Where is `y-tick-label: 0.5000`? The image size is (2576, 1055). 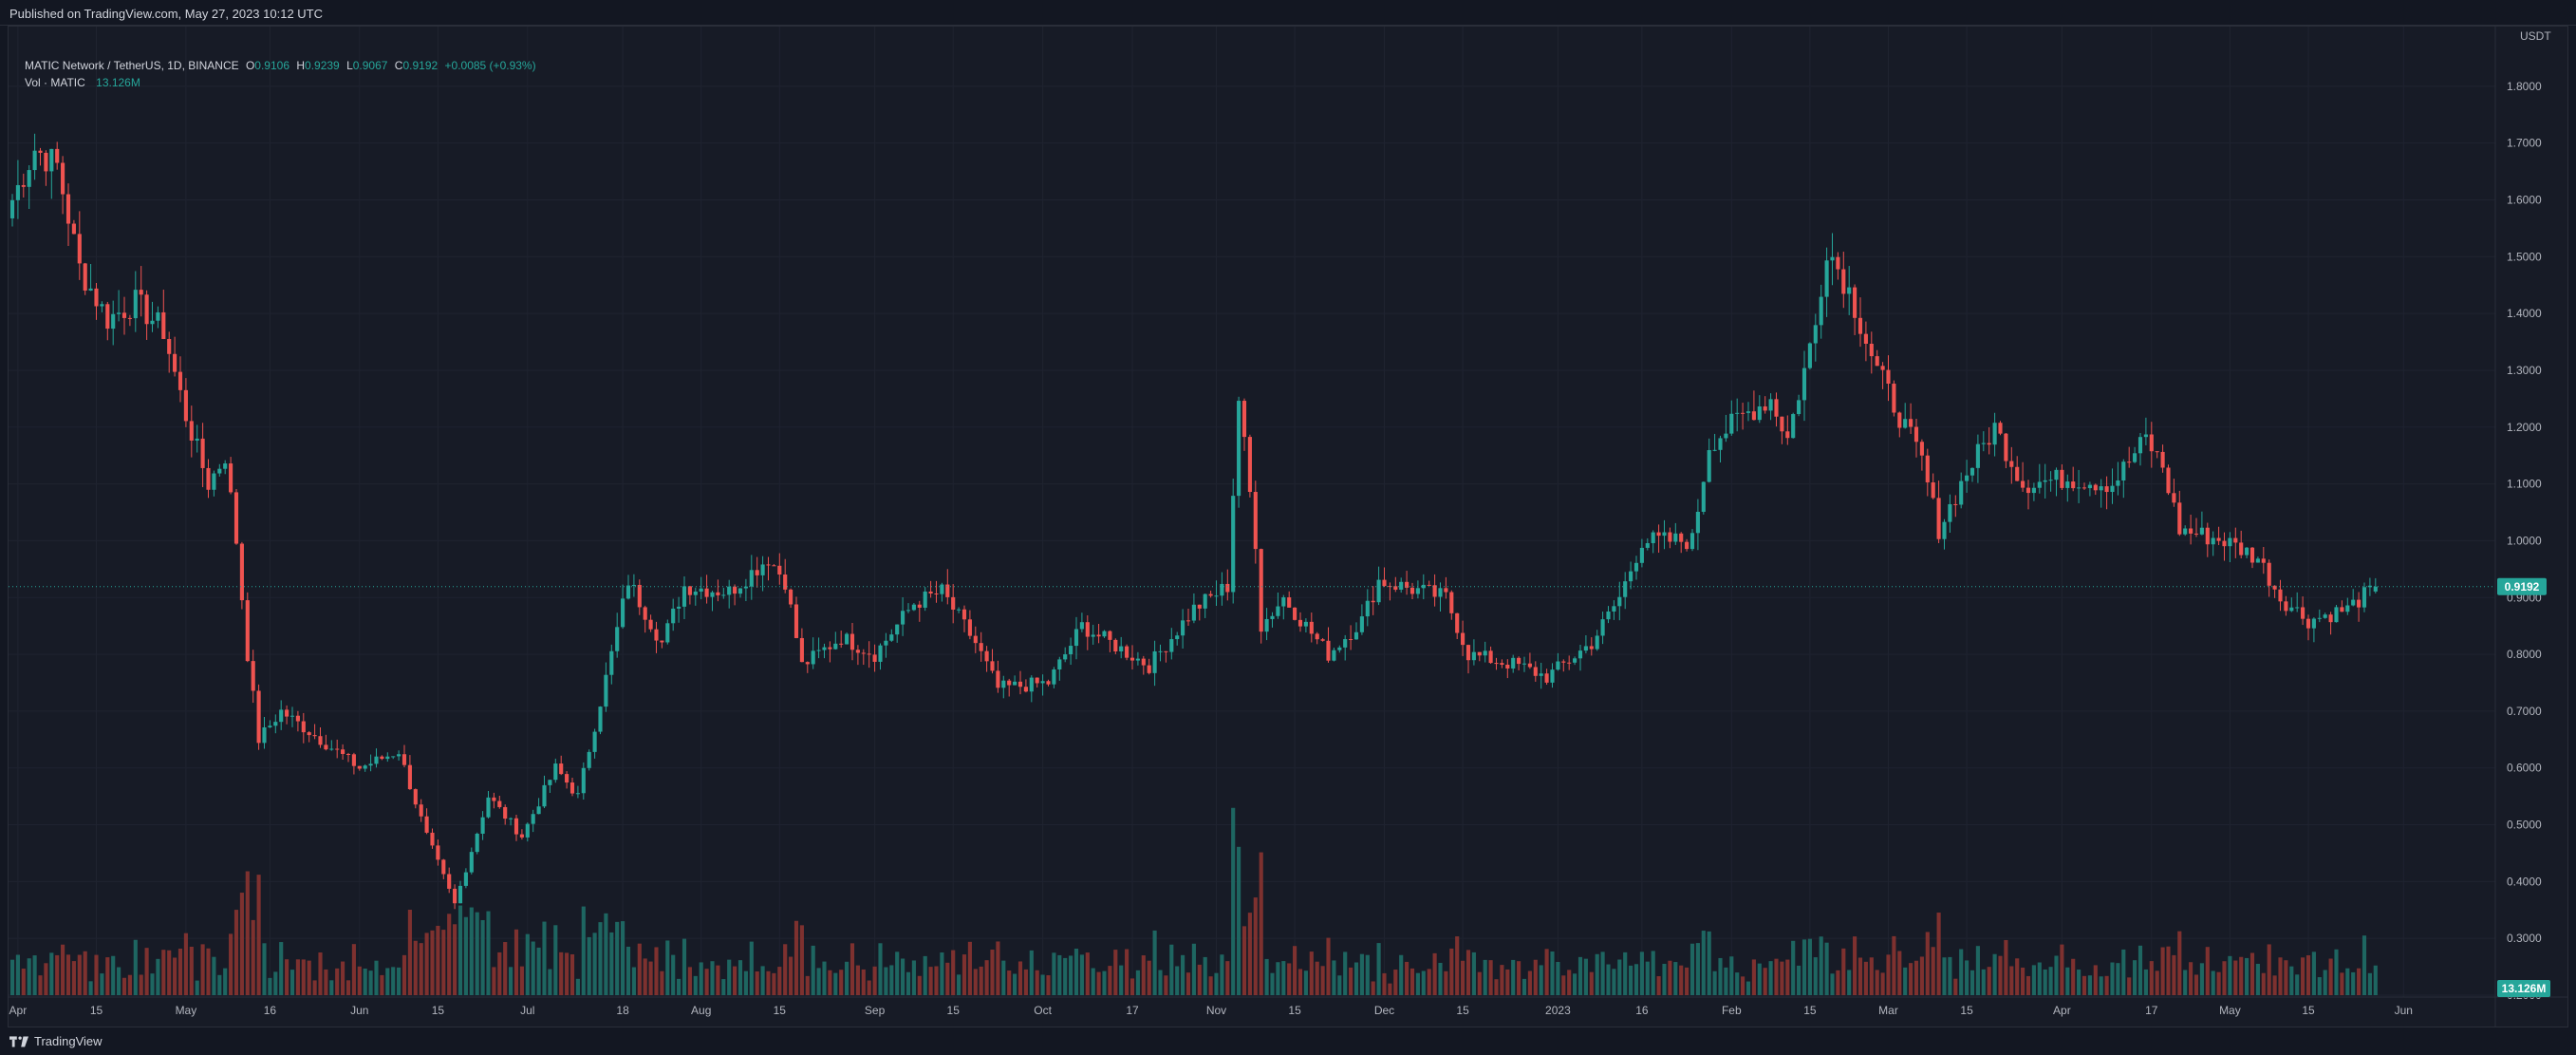
y-tick-label: 0.5000 is located at coordinates (2524, 826).